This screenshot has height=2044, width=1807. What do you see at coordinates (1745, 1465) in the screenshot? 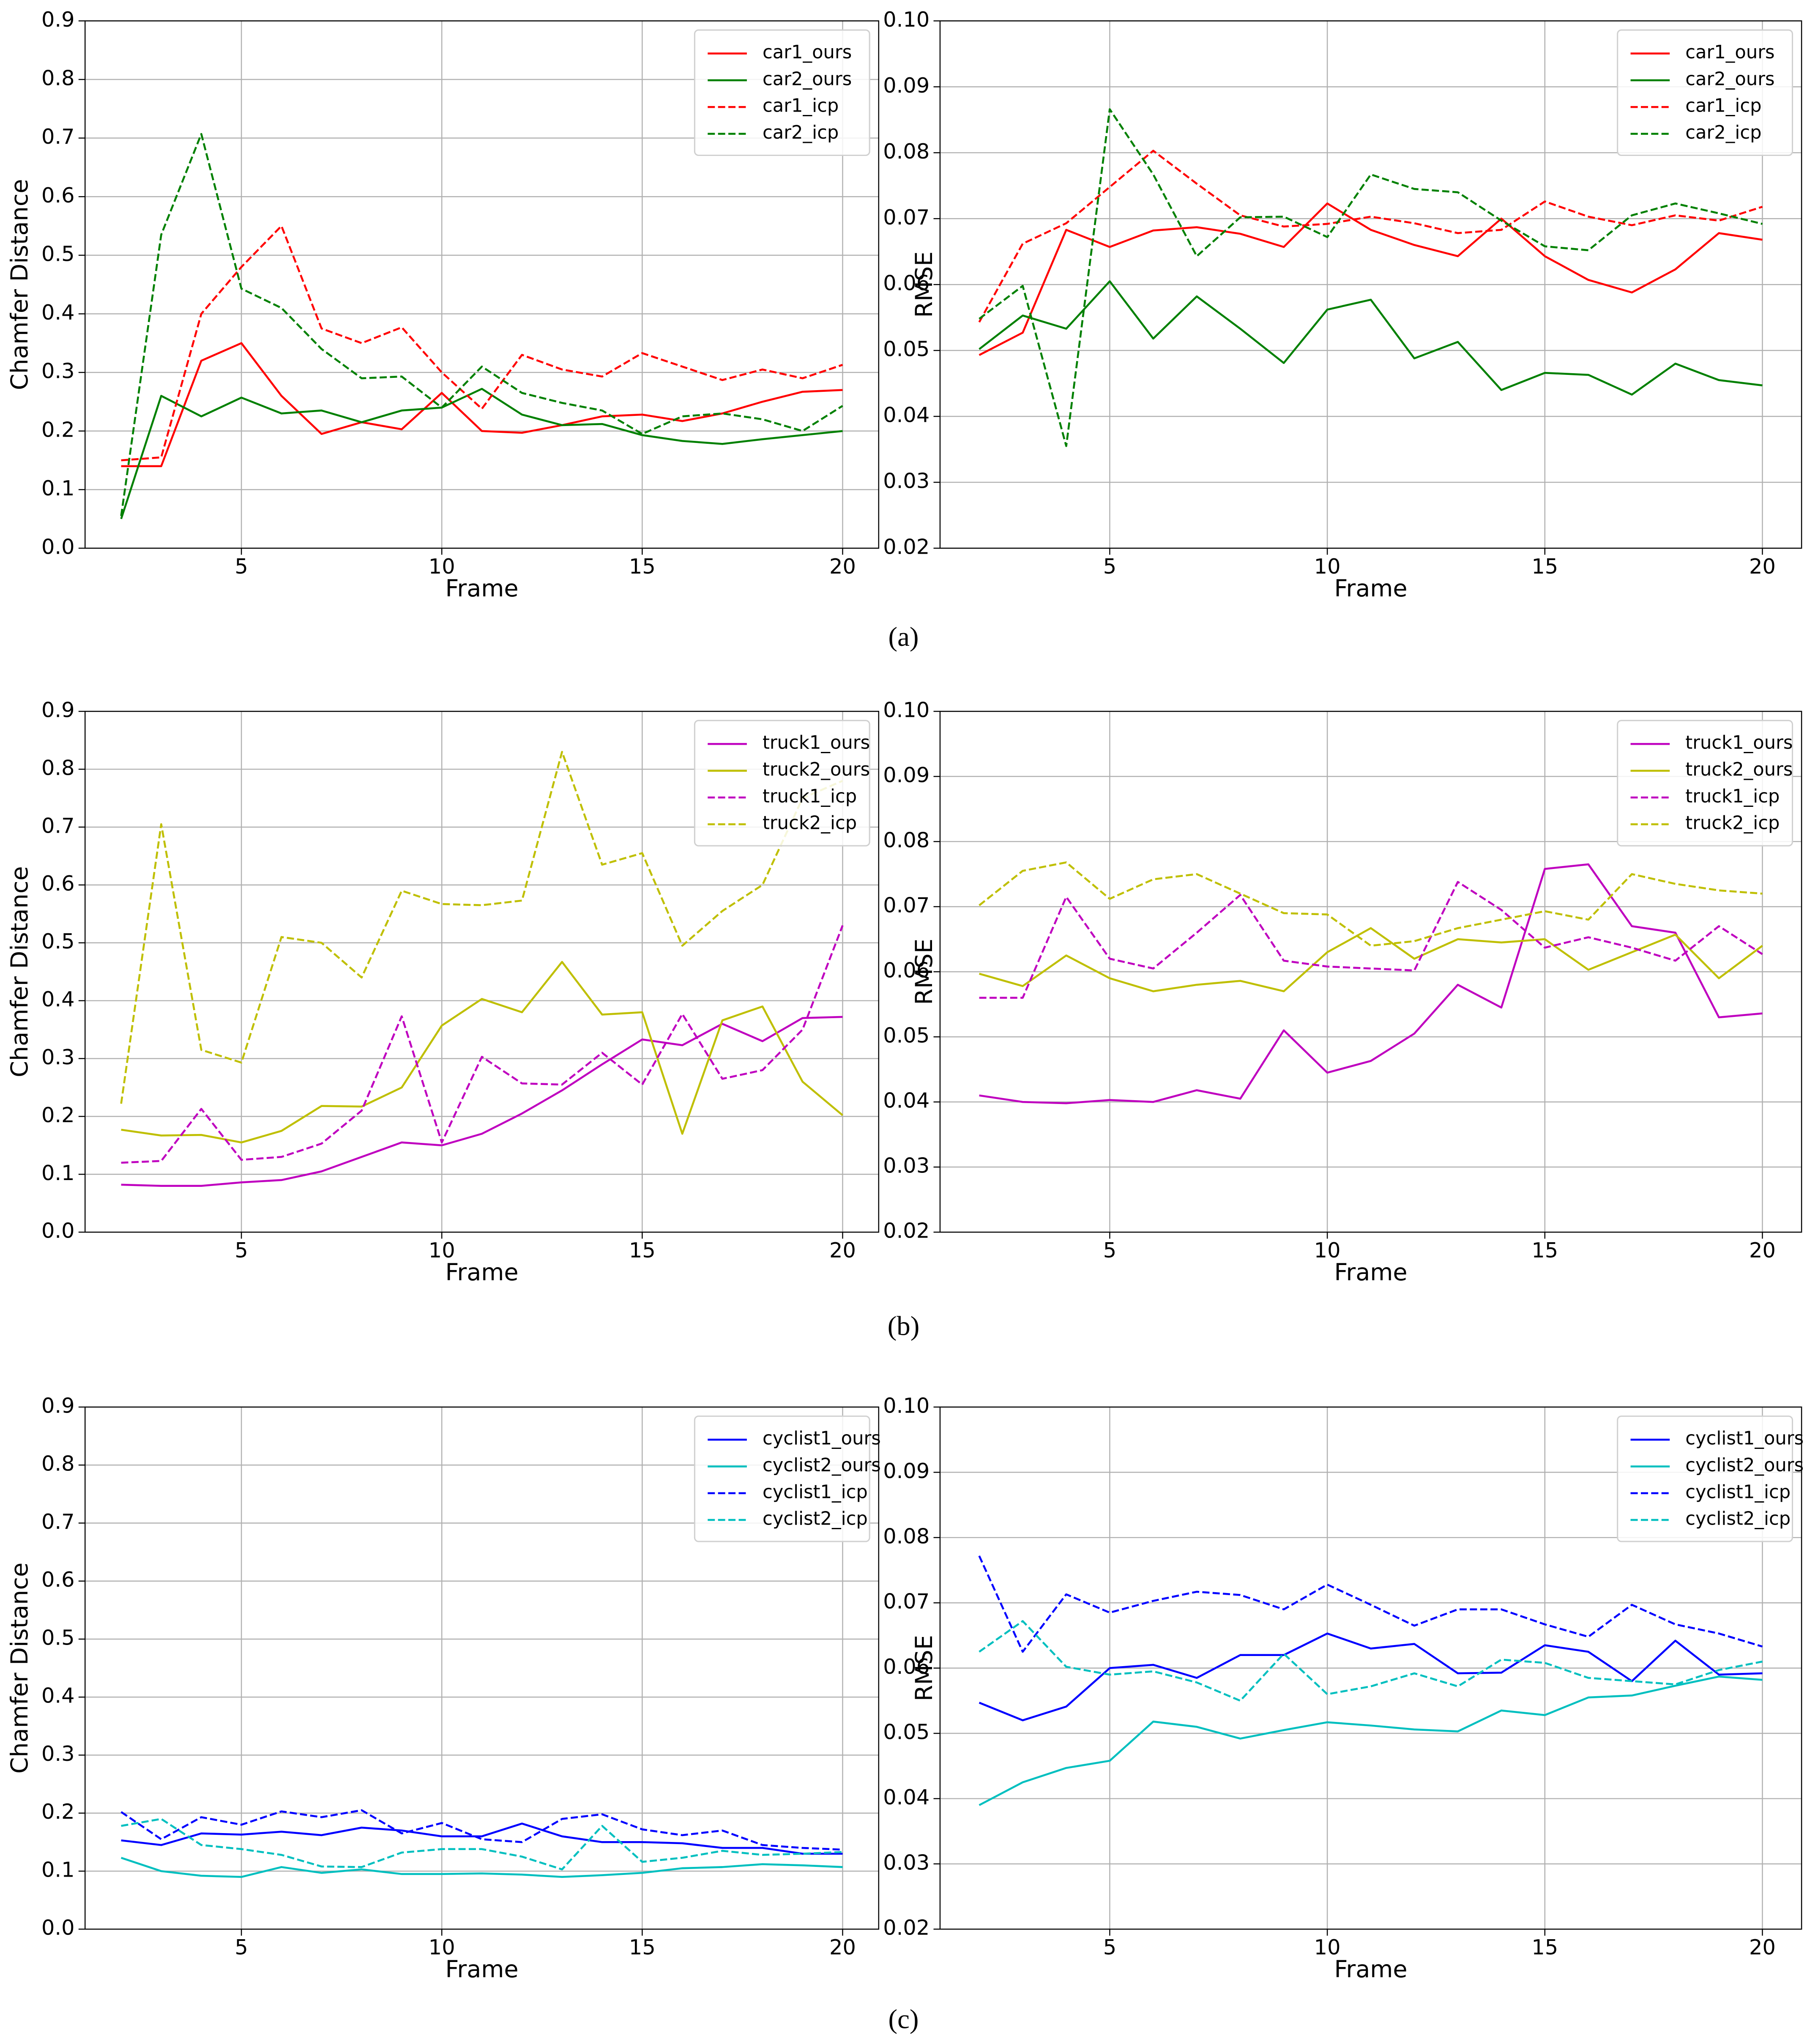
I see `legend-label: cyclist2_ours` at bounding box center [1745, 1465].